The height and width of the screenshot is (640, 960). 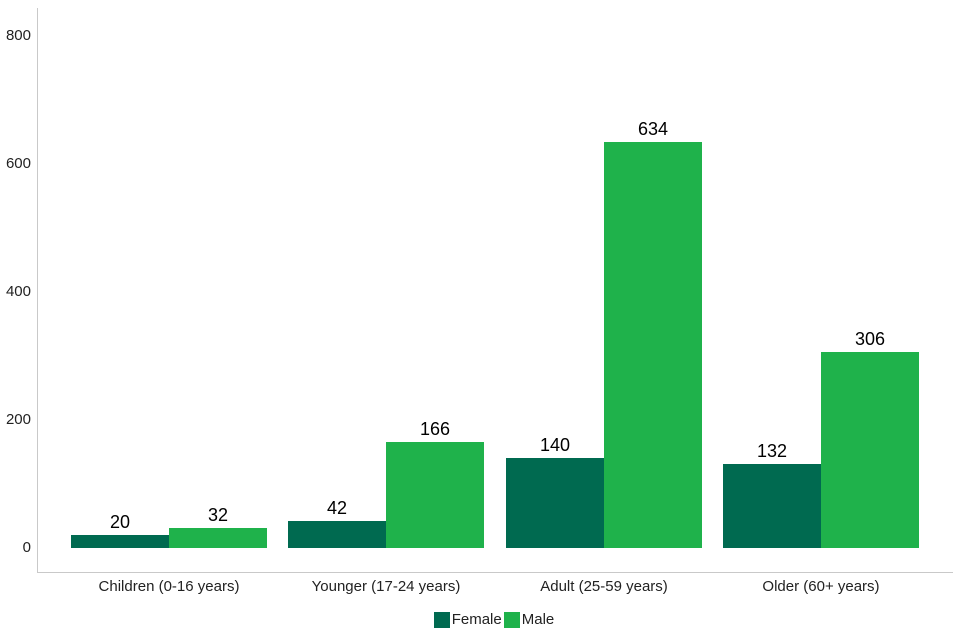 What do you see at coordinates (18, 35) in the screenshot?
I see `y-tick-label: 800` at bounding box center [18, 35].